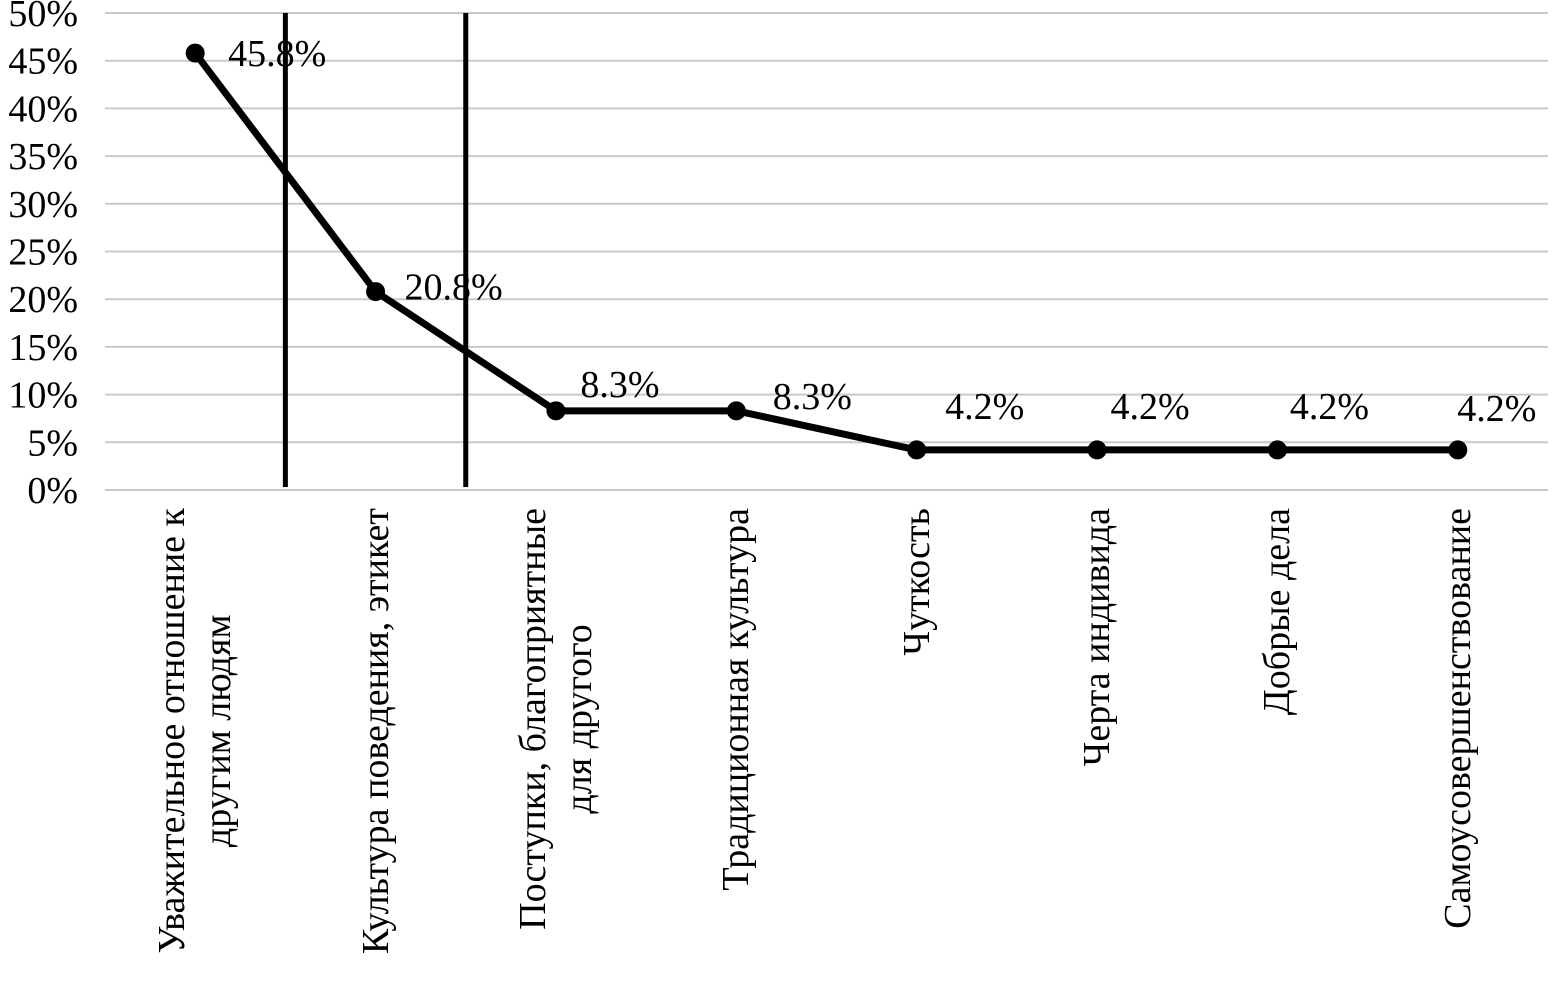  Describe the element at coordinates (376, 731) in the screenshot. I see `x-axis-label-text: Культура поведения, этикет` at that location.